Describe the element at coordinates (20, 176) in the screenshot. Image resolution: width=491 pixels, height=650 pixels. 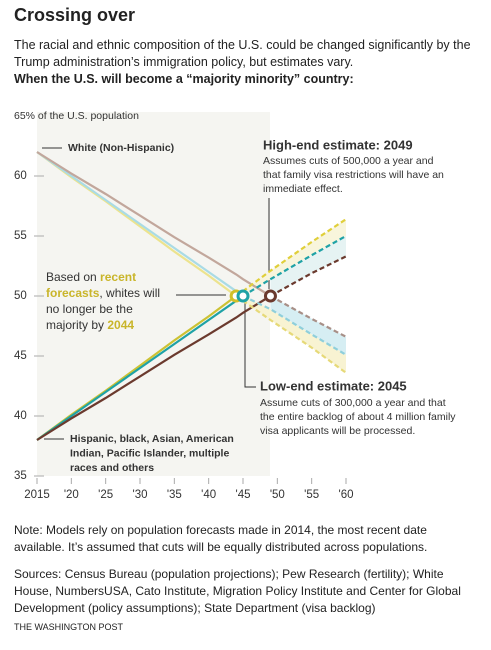
I see `y-tick-label: 60` at that location.